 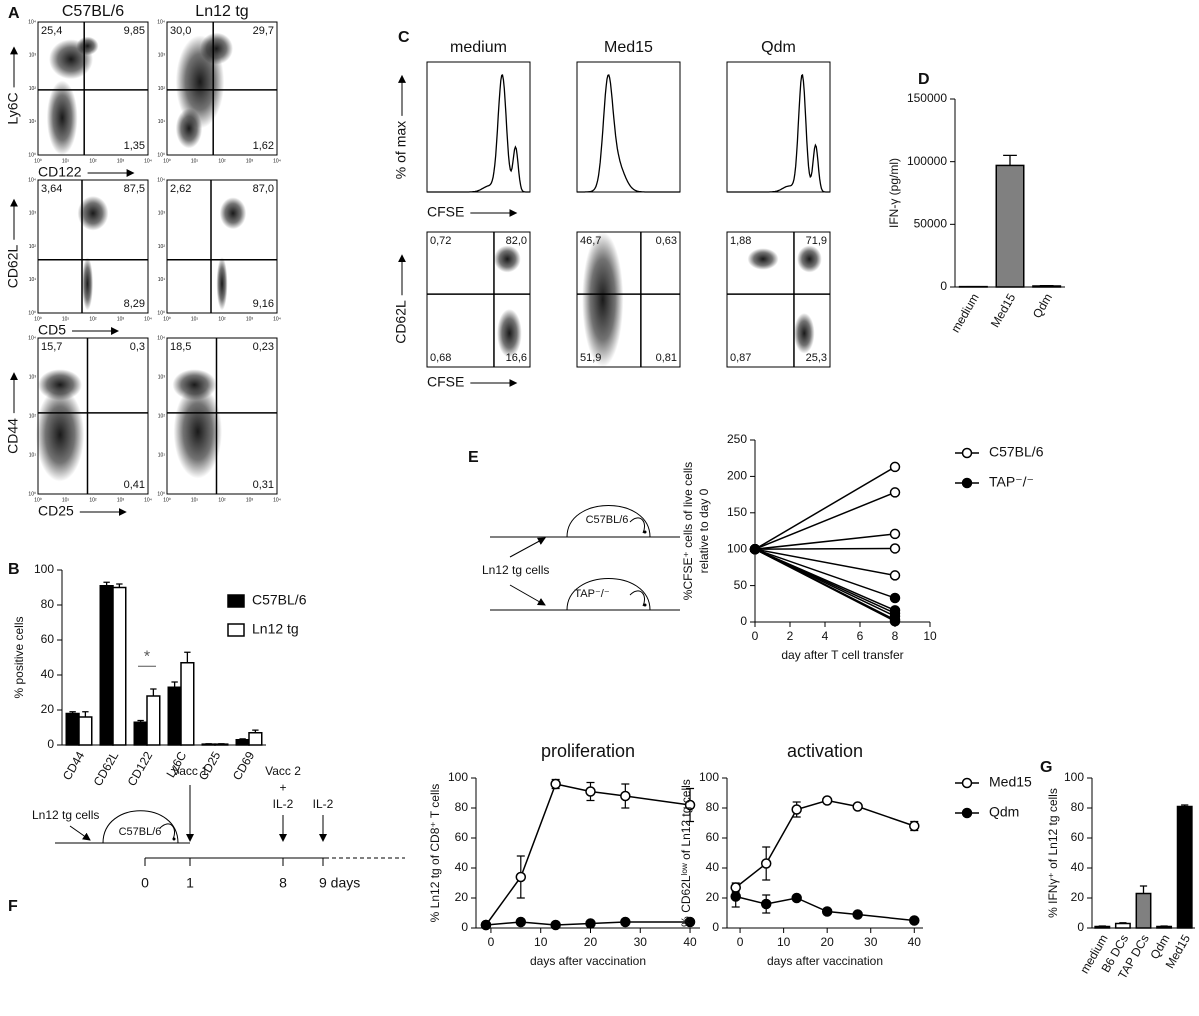 What do you see at coordinates (778, 133) in the screenshot?
I see `histogram-curve` at bounding box center [778, 133].